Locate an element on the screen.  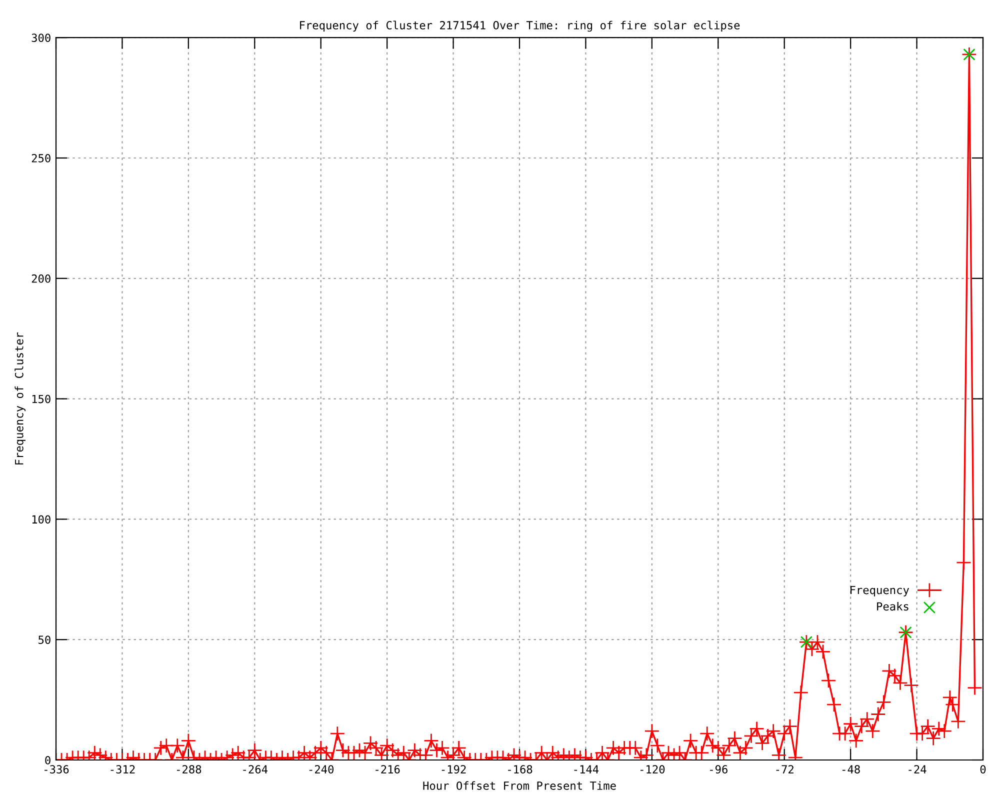
y-tick-label: 50 is located at coordinates (44, 640).